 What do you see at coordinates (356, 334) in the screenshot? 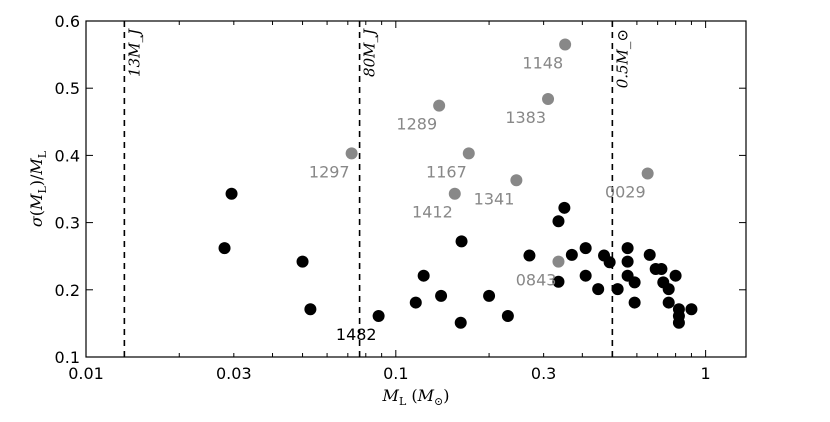
I see `point-label: 1482` at bounding box center [356, 334].